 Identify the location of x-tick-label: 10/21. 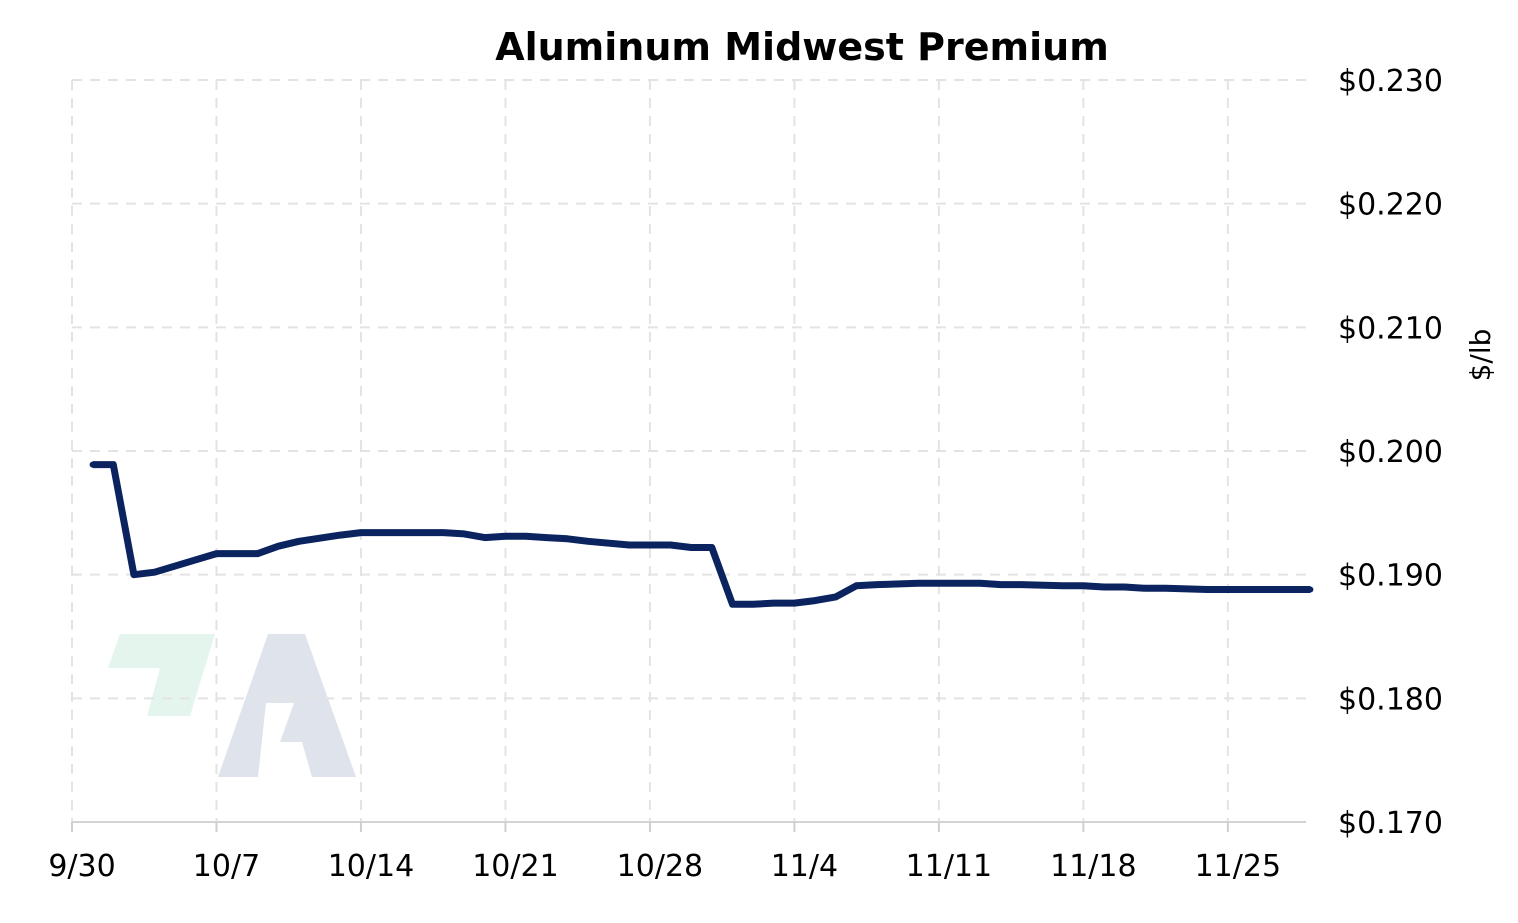
(515, 866).